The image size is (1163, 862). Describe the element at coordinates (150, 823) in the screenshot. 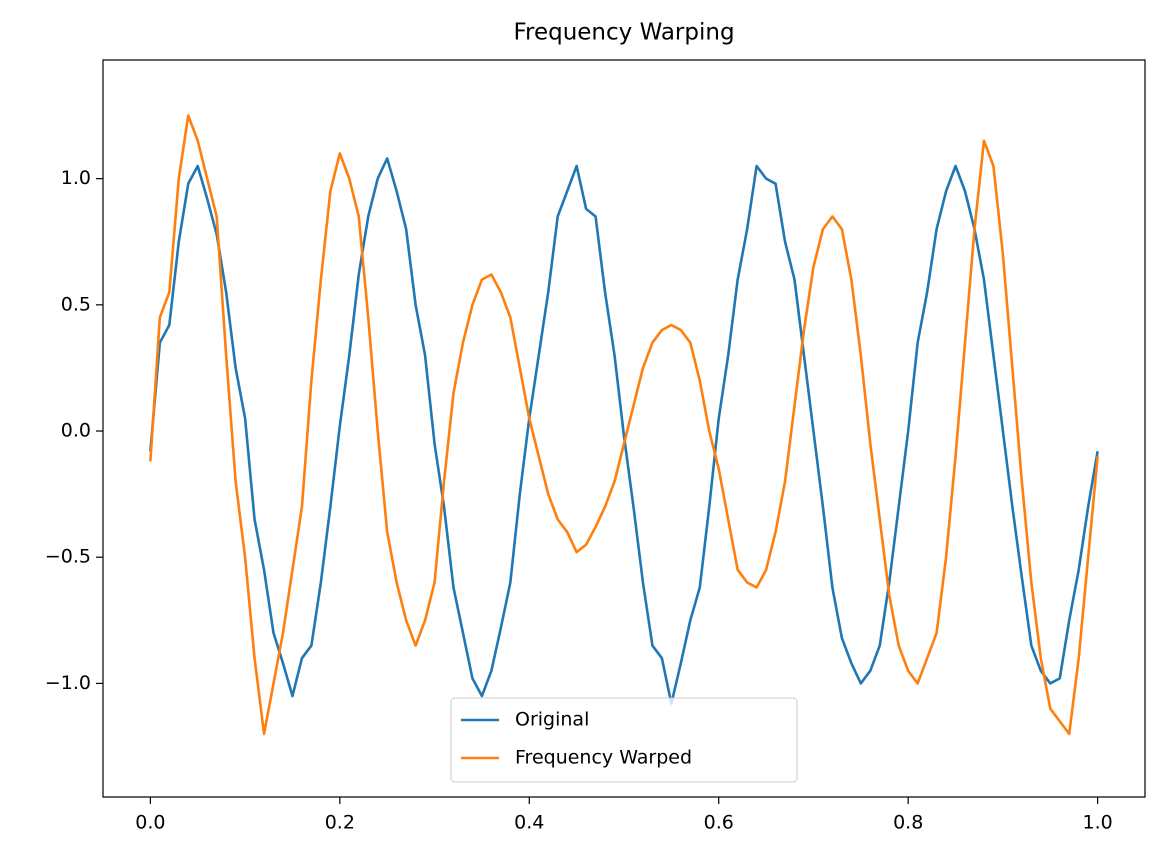

I see `x-tick-label: 0.0` at that location.